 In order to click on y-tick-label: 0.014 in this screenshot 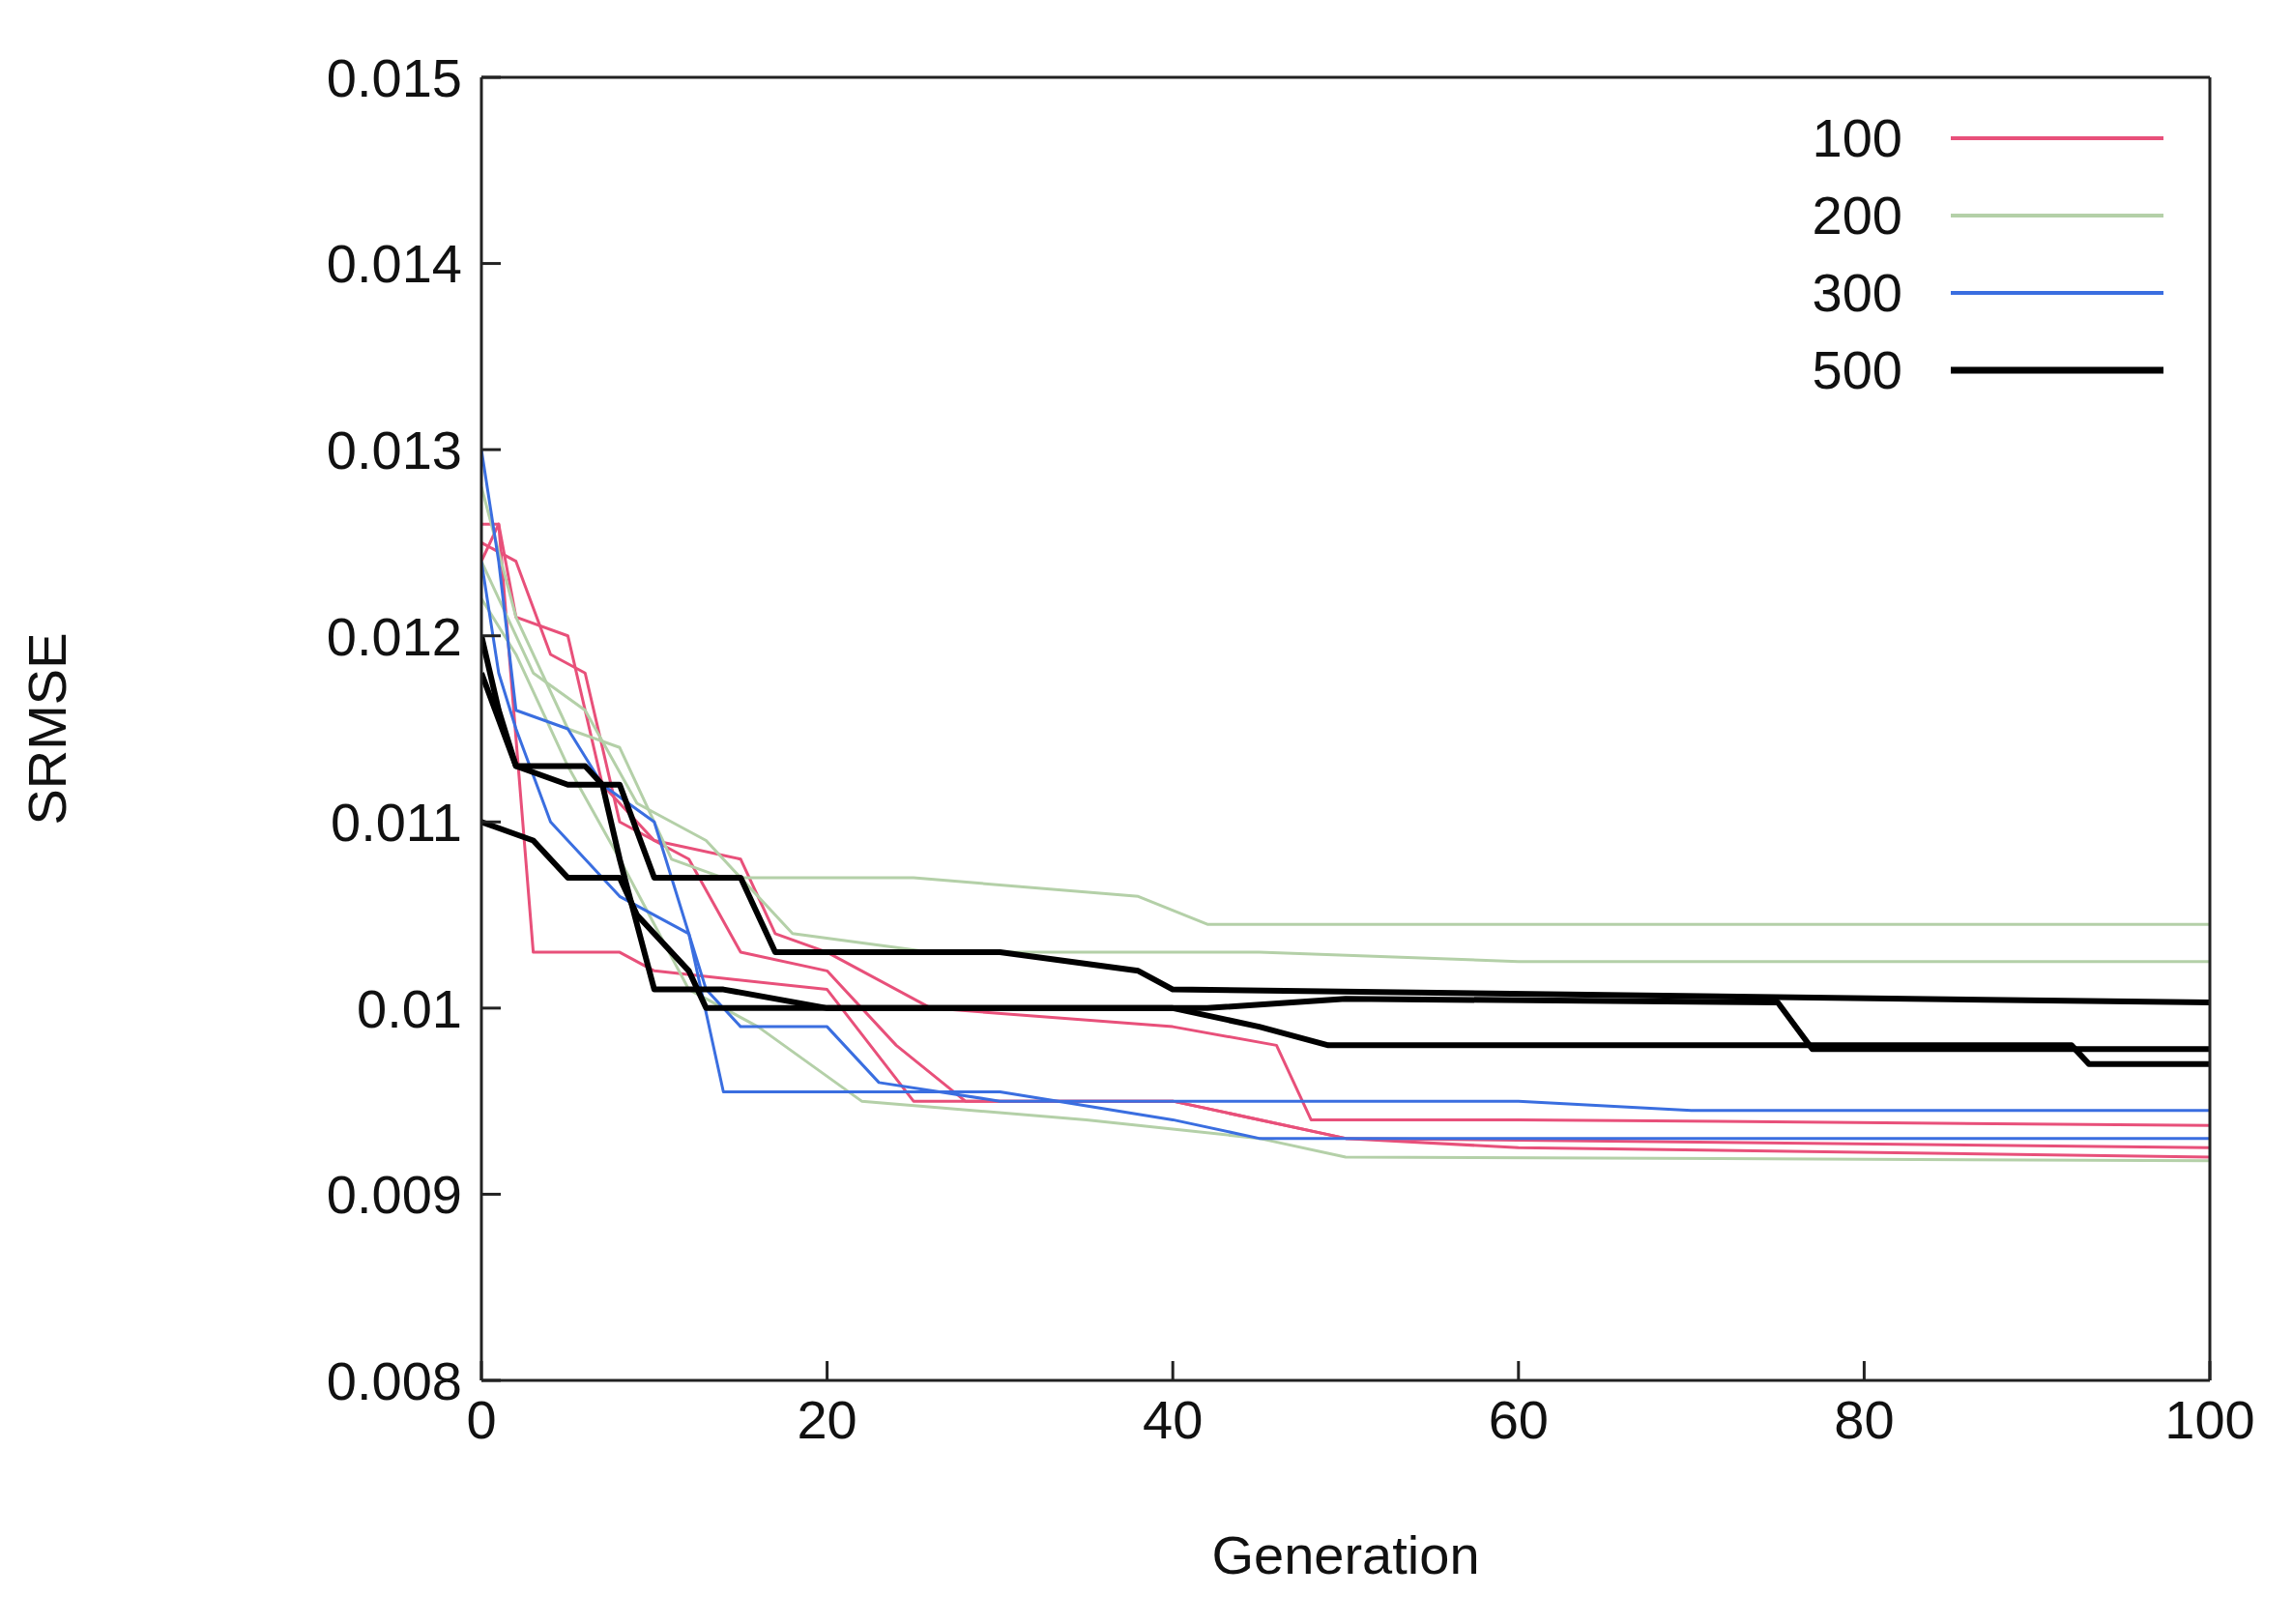, I will do `click(394, 264)`.